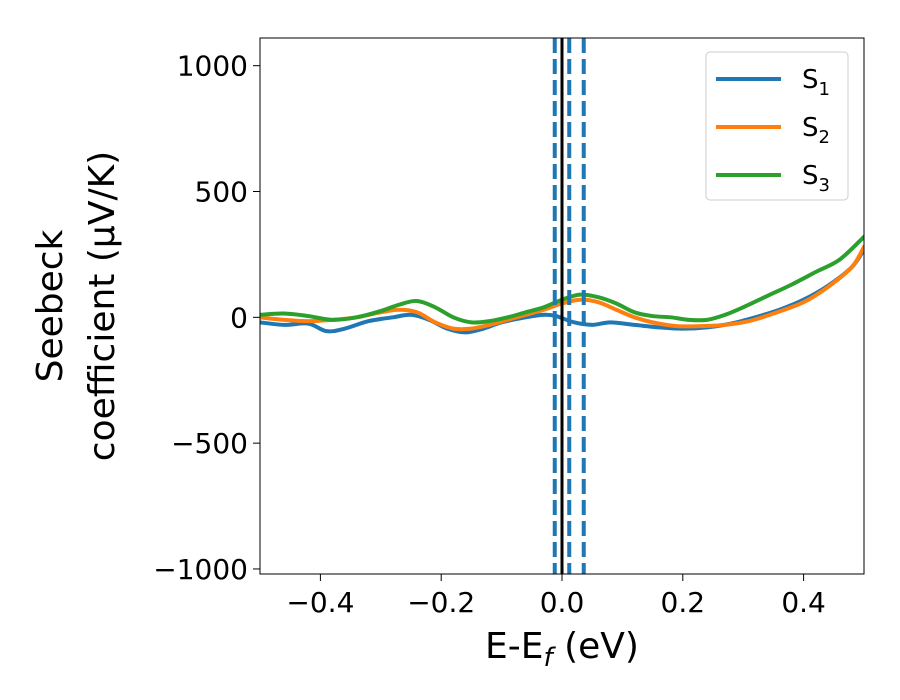  What do you see at coordinates (596, 646) in the screenshot?
I see `x-axis-label-unit: (eV)` at bounding box center [596, 646].